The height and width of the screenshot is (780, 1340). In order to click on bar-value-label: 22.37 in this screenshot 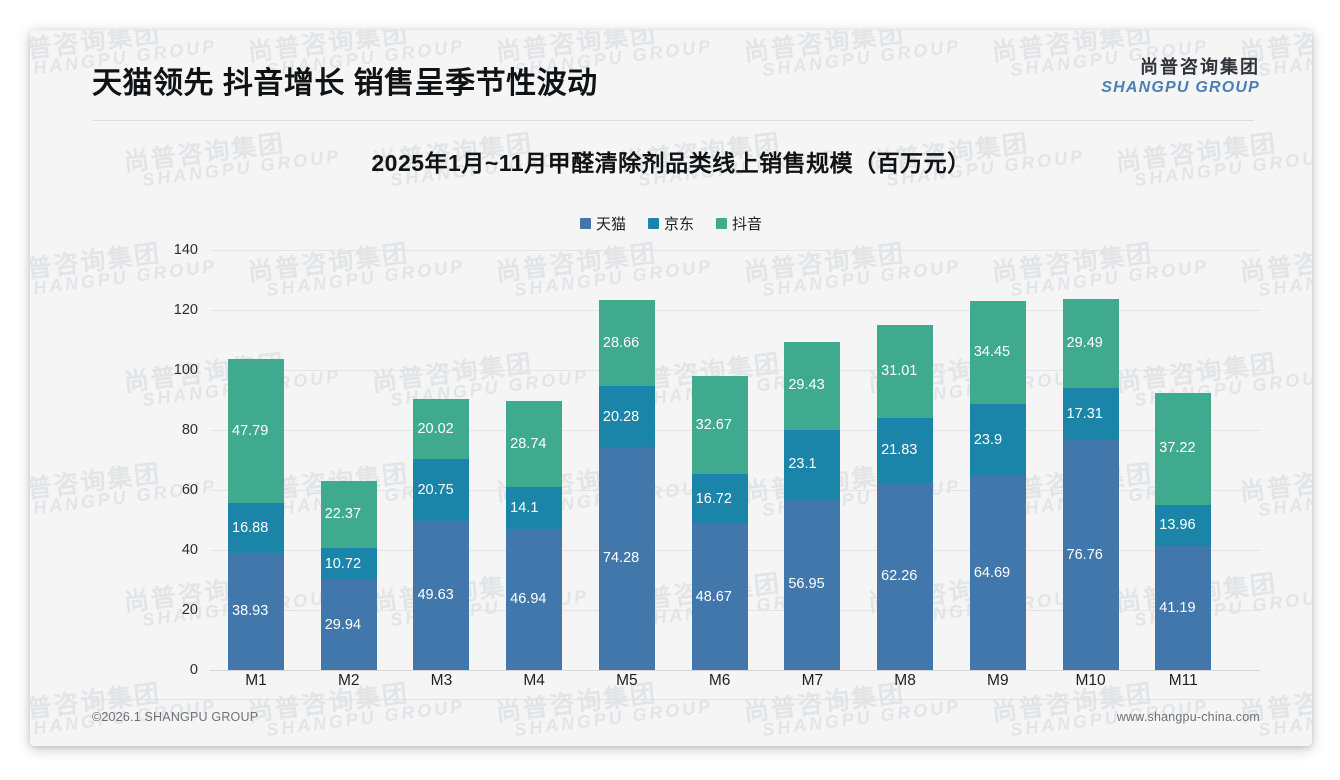, I will do `click(343, 514)`.